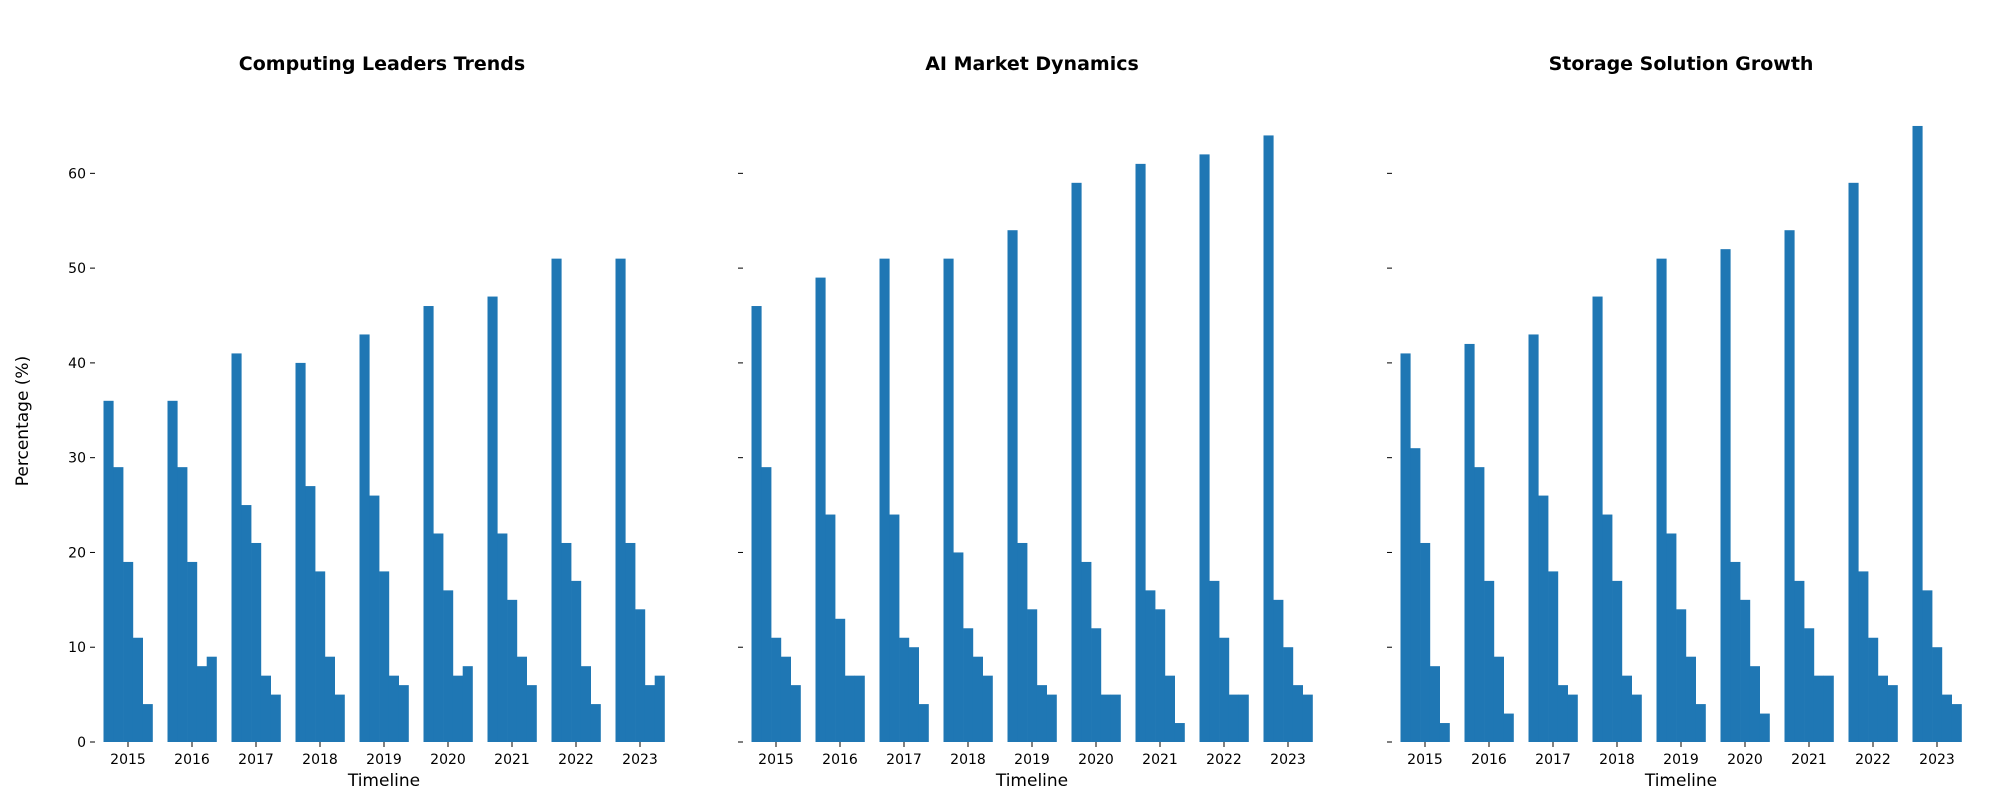 This screenshot has height=800, width=2000. What do you see at coordinates (1553, 760) in the screenshot?
I see `x-tick-label: 2017` at bounding box center [1553, 760].